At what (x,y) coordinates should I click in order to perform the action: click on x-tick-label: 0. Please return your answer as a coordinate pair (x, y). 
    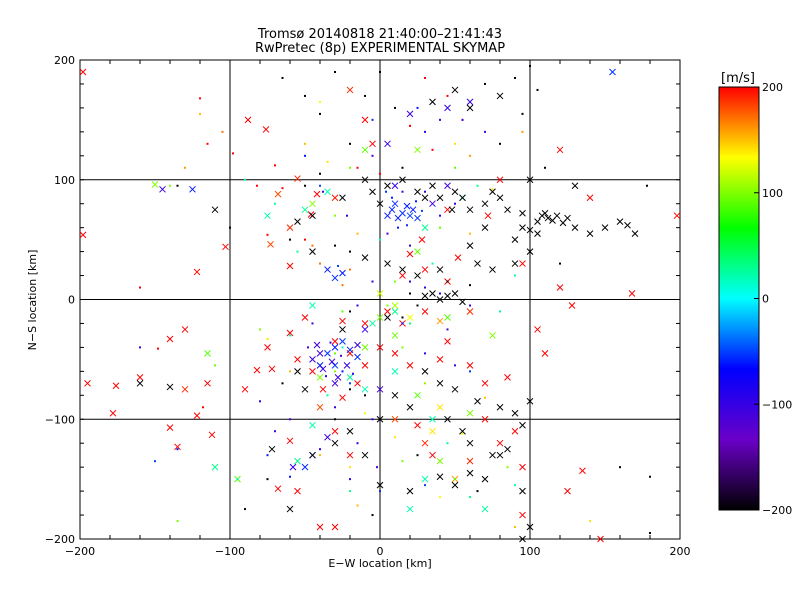
    Looking at the image, I should click on (380, 551).